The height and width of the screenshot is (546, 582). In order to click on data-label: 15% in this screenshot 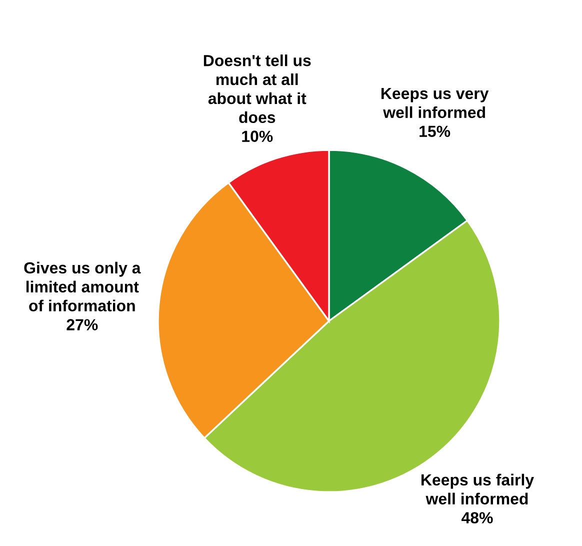, I will do `click(435, 132)`.